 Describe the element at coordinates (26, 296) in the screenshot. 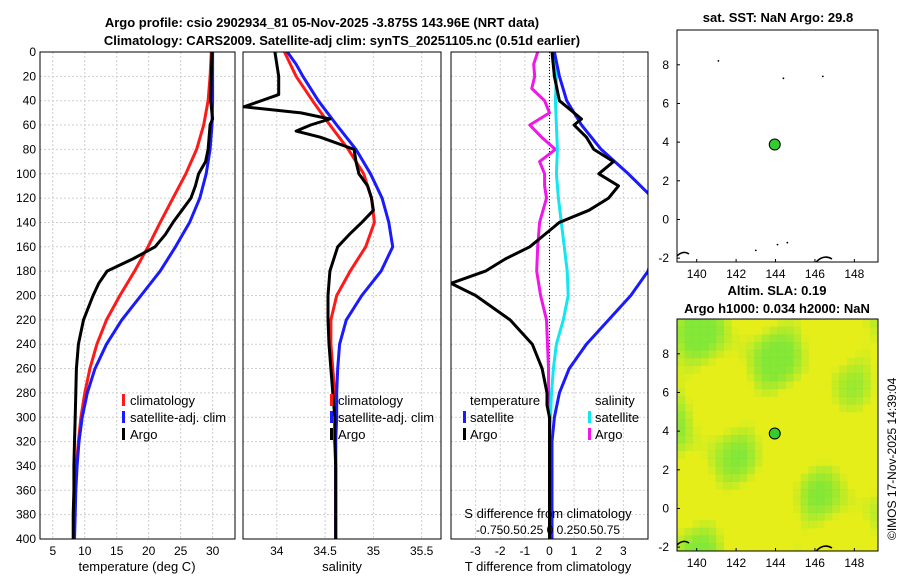

I see `y-tick-label: 200` at that location.